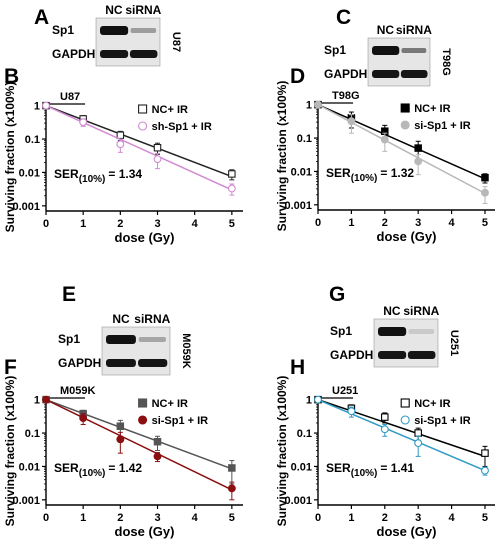 This screenshot has height=550, width=502. Describe the element at coordinates (69, 294) in the screenshot. I see `panel-letter: E` at that location.